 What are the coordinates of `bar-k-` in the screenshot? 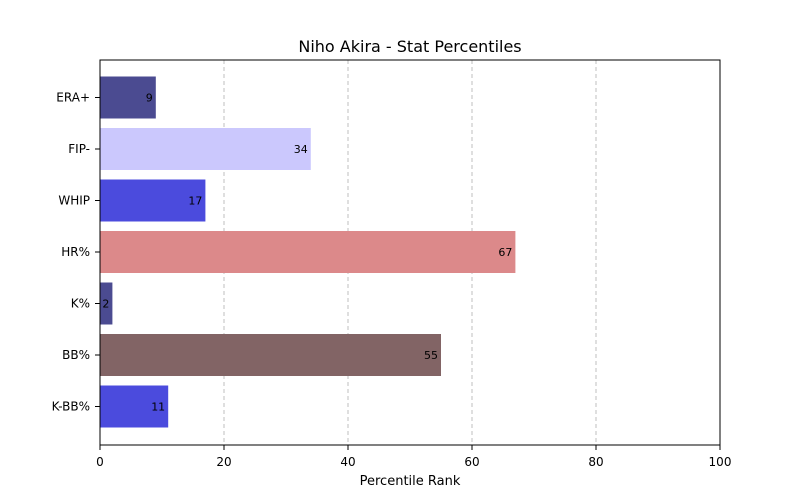 It's located at (106, 303).